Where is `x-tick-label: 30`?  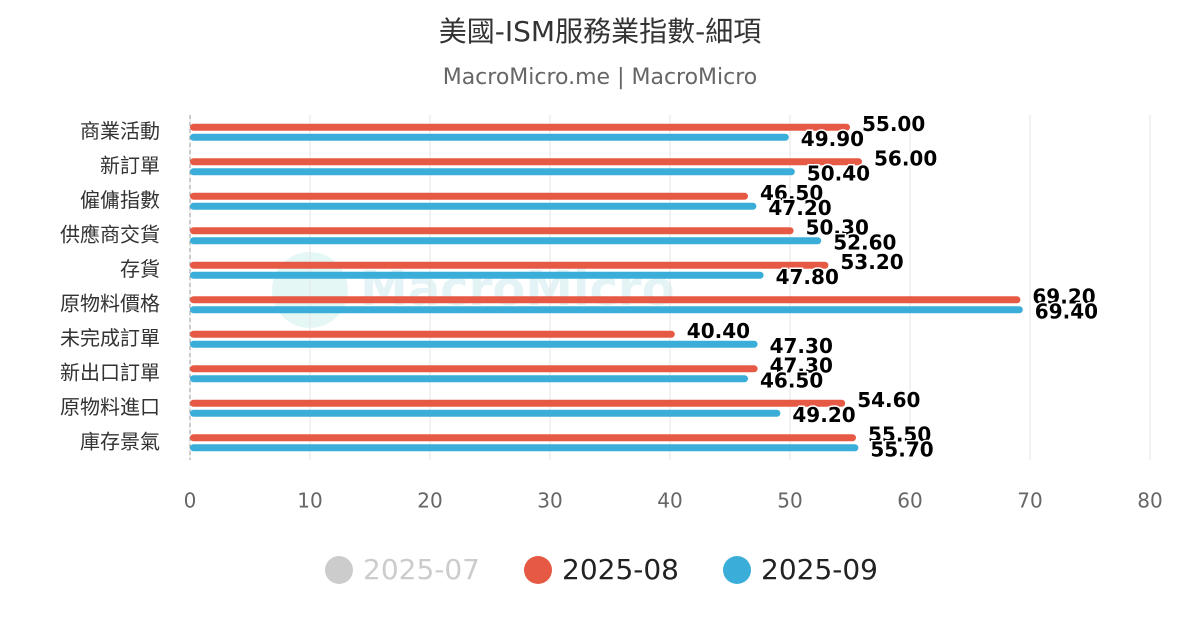 x-tick-label: 30 is located at coordinates (549, 501).